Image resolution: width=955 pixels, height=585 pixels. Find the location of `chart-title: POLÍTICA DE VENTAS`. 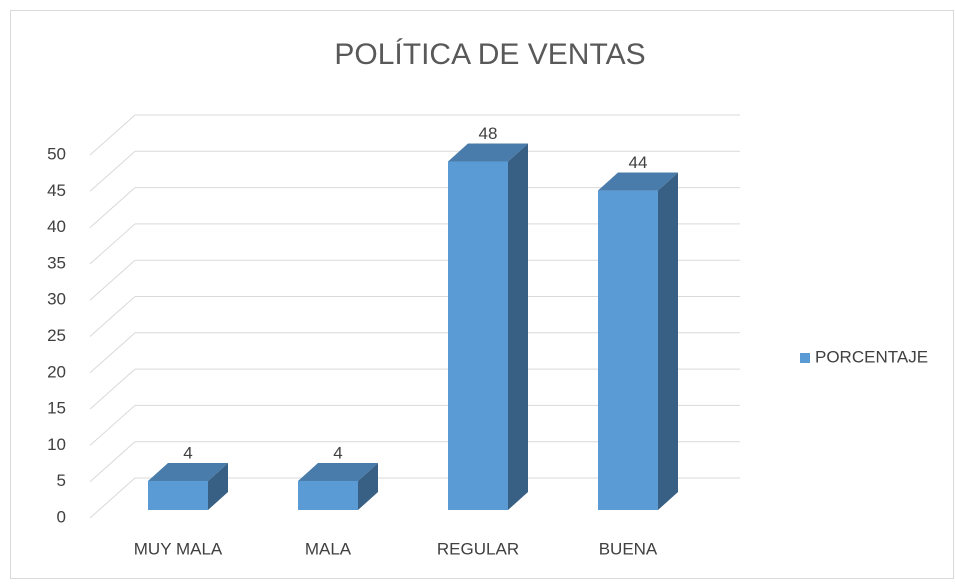

chart-title: POLÍTICA DE VENTAS is located at coordinates (489, 54).